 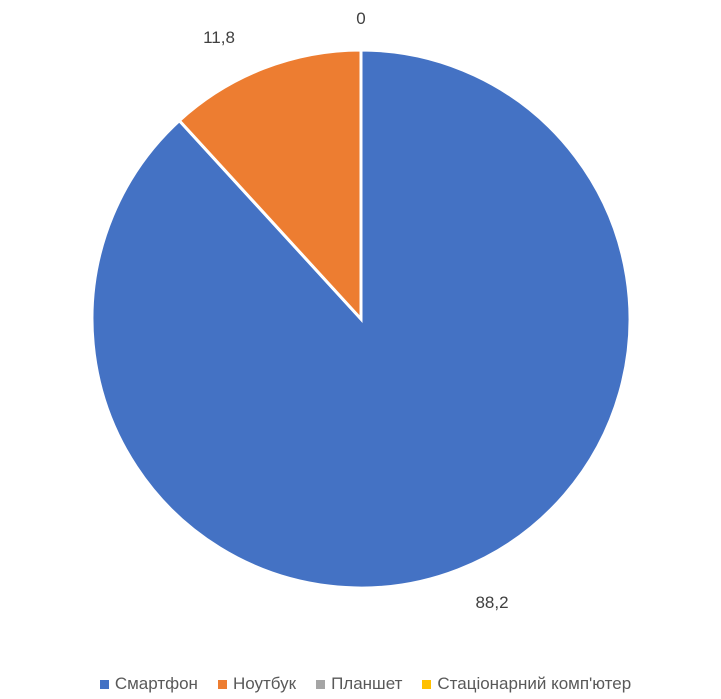 I want to click on legend-item-2: Планшет, so click(x=359, y=684).